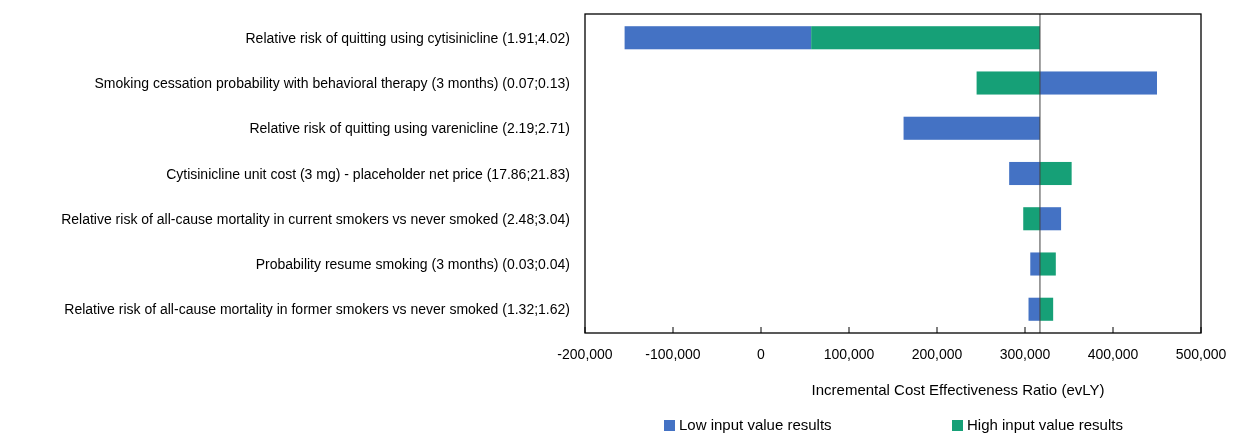 This screenshot has width=1233, height=438. Describe the element at coordinates (1113, 354) in the screenshot. I see `x-tick-label: 400,000` at that location.